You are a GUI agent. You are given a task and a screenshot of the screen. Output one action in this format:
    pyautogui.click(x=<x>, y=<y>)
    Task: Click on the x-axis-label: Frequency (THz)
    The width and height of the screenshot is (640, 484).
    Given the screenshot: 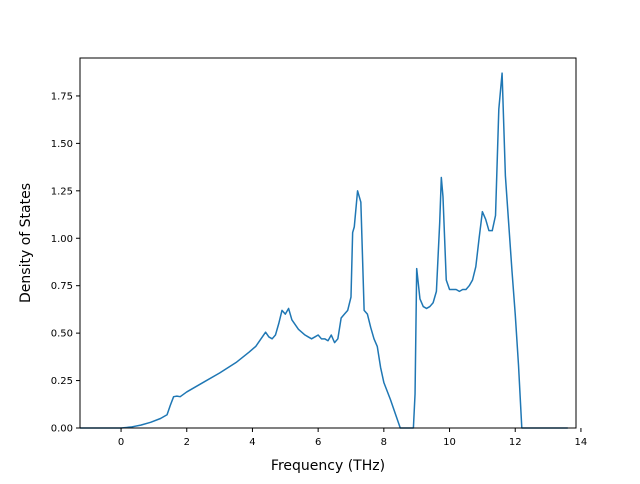 What is the action you would take?
    pyautogui.click(x=328, y=466)
    